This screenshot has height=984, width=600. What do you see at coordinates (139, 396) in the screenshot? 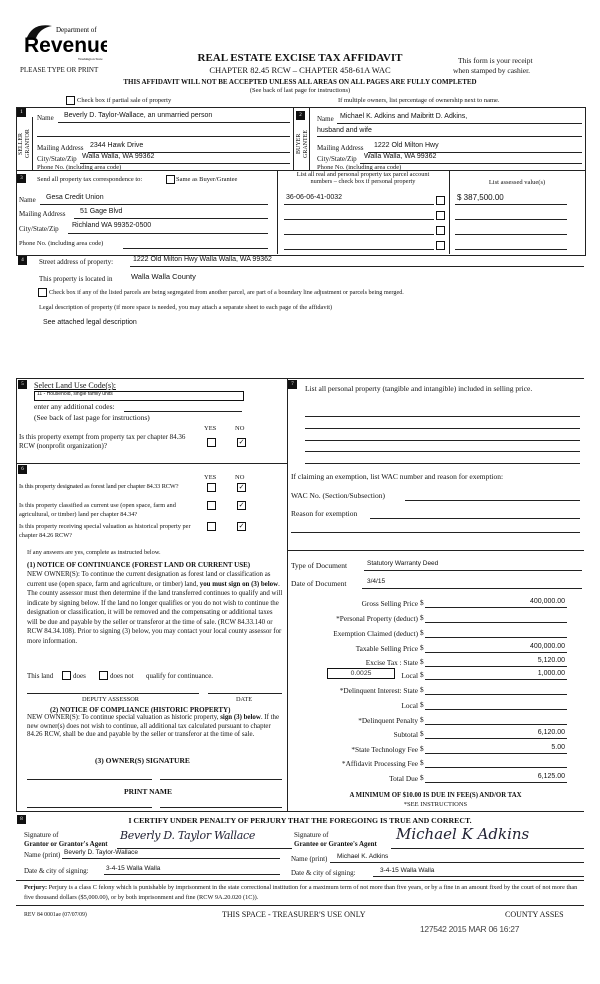
I see `land-use-select: 11 - Household, single family units` at bounding box center [139, 396].